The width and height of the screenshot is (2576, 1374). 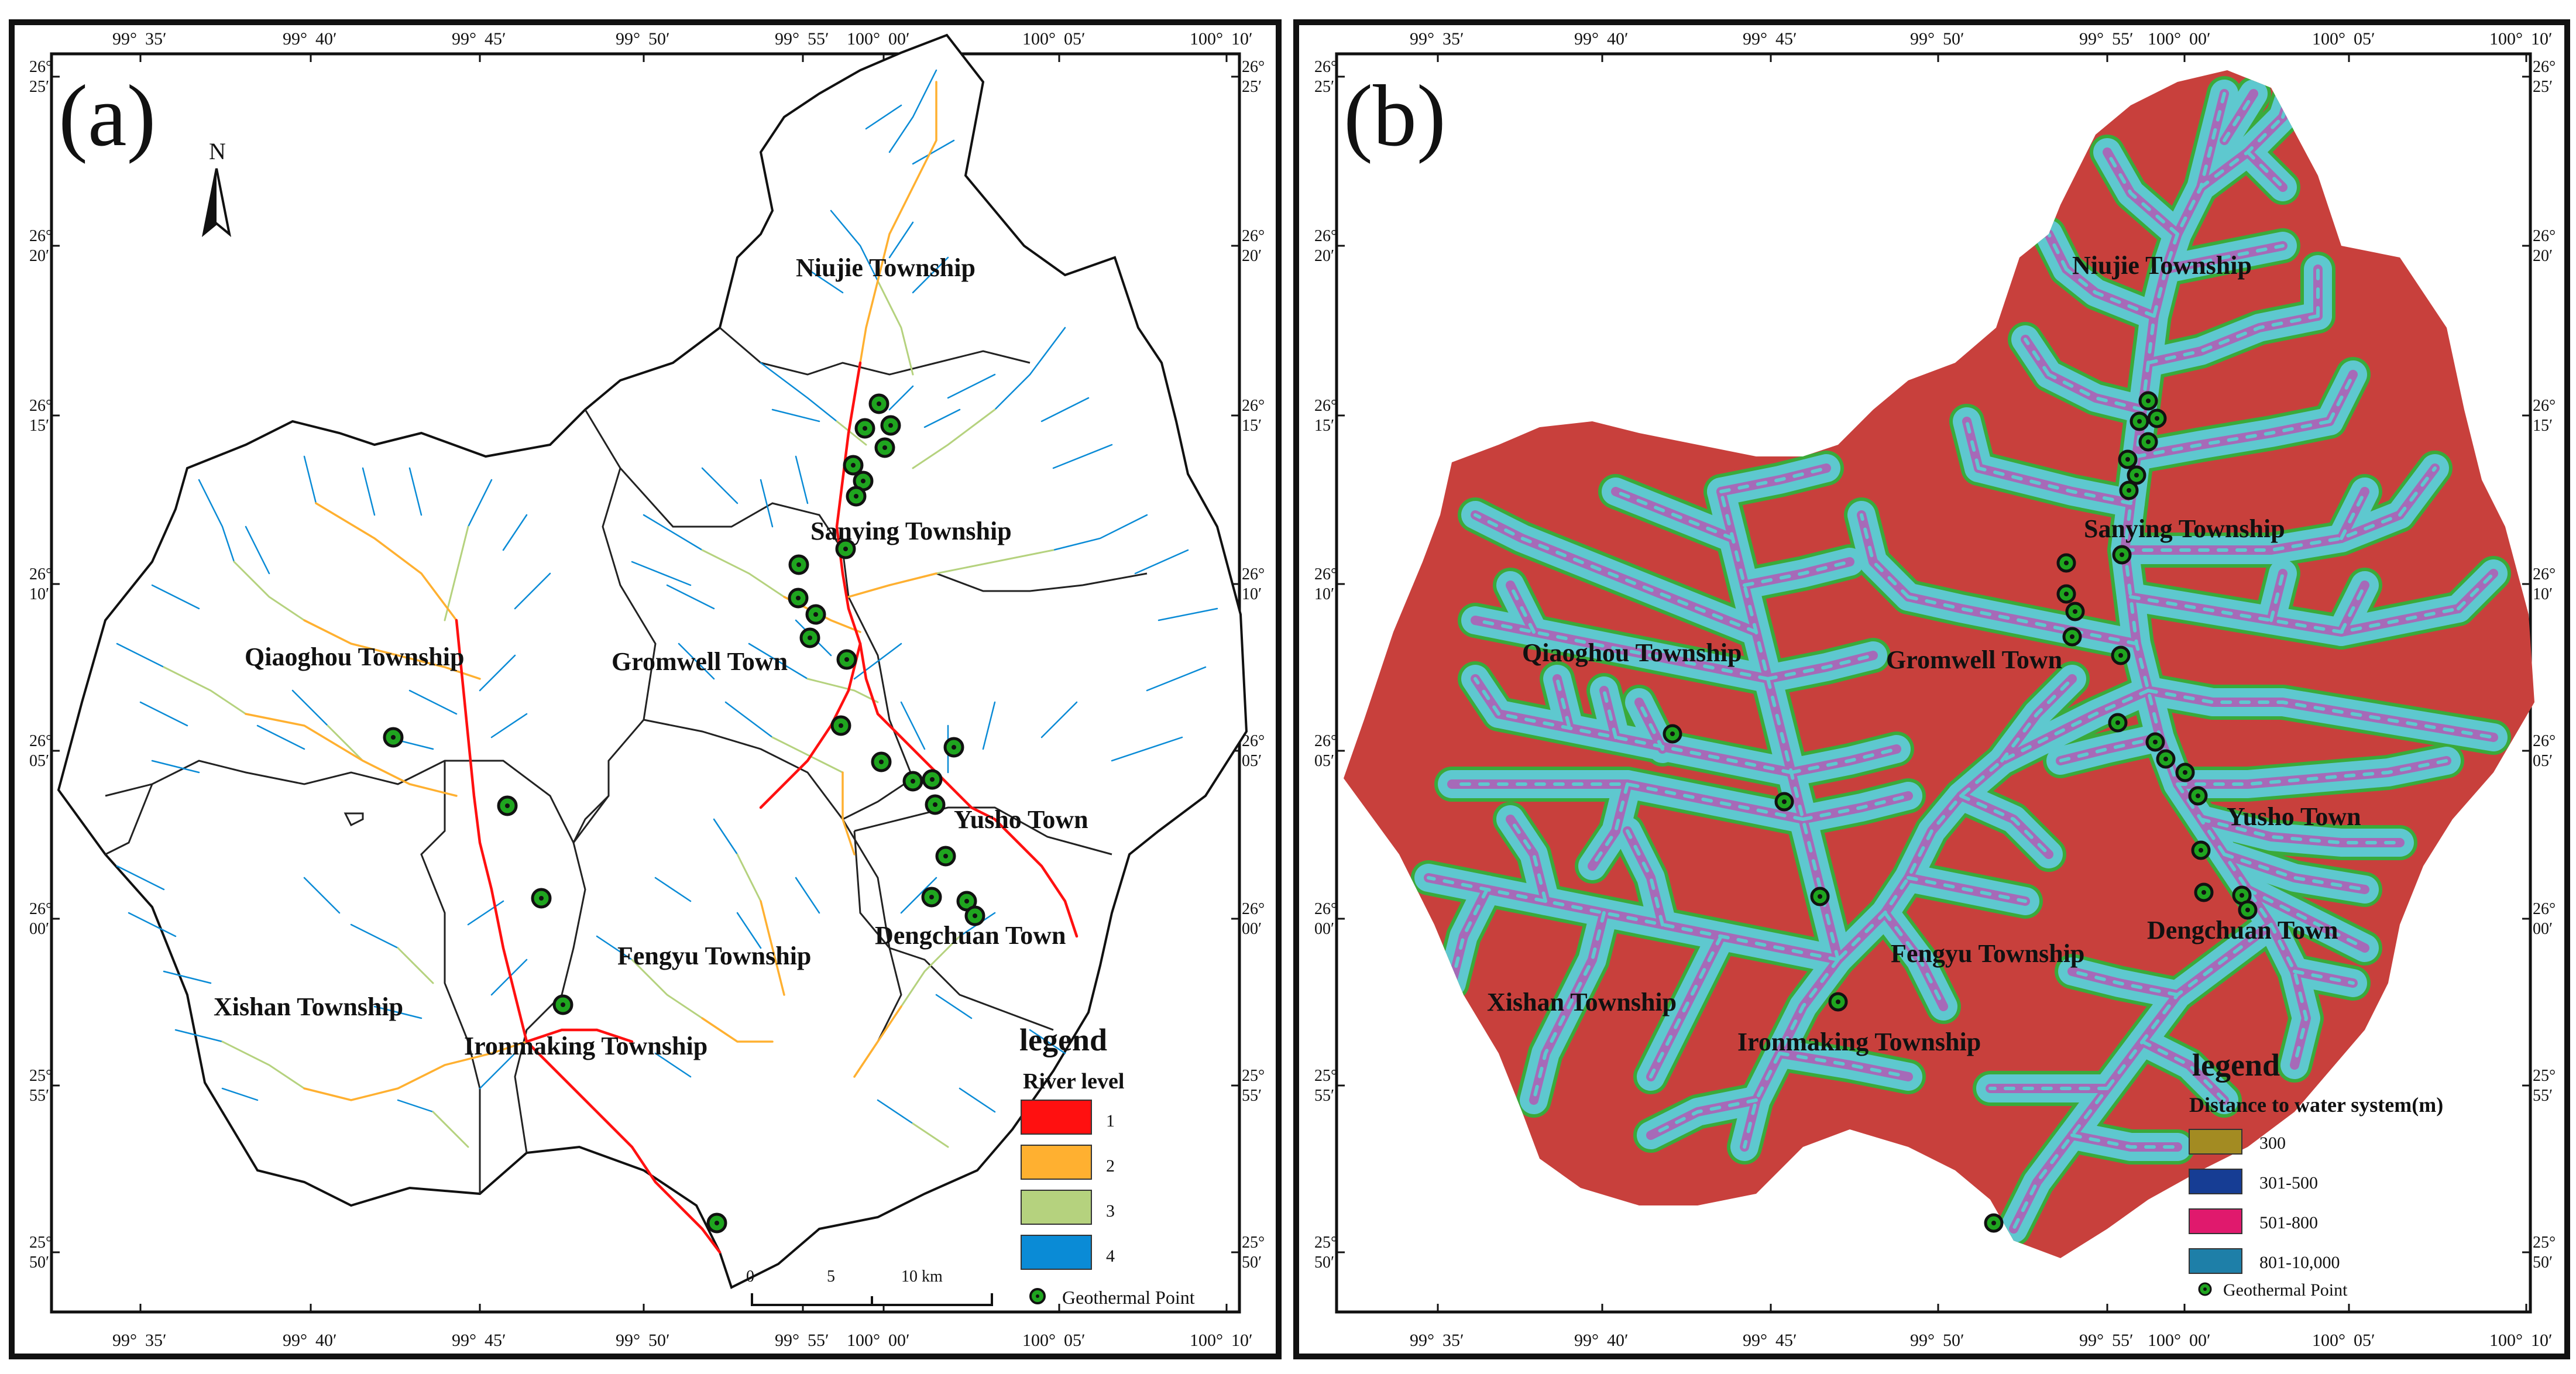 What do you see at coordinates (1252, 1096) in the screenshot?
I see `lat-minute-label: 55′` at bounding box center [1252, 1096].